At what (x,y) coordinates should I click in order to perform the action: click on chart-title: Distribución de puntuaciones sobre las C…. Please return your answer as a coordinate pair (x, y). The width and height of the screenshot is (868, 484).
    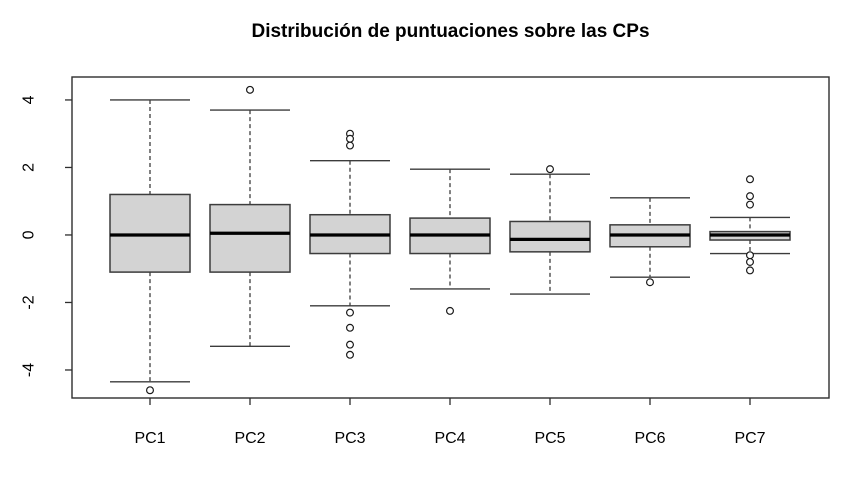
    Looking at the image, I should click on (450, 31).